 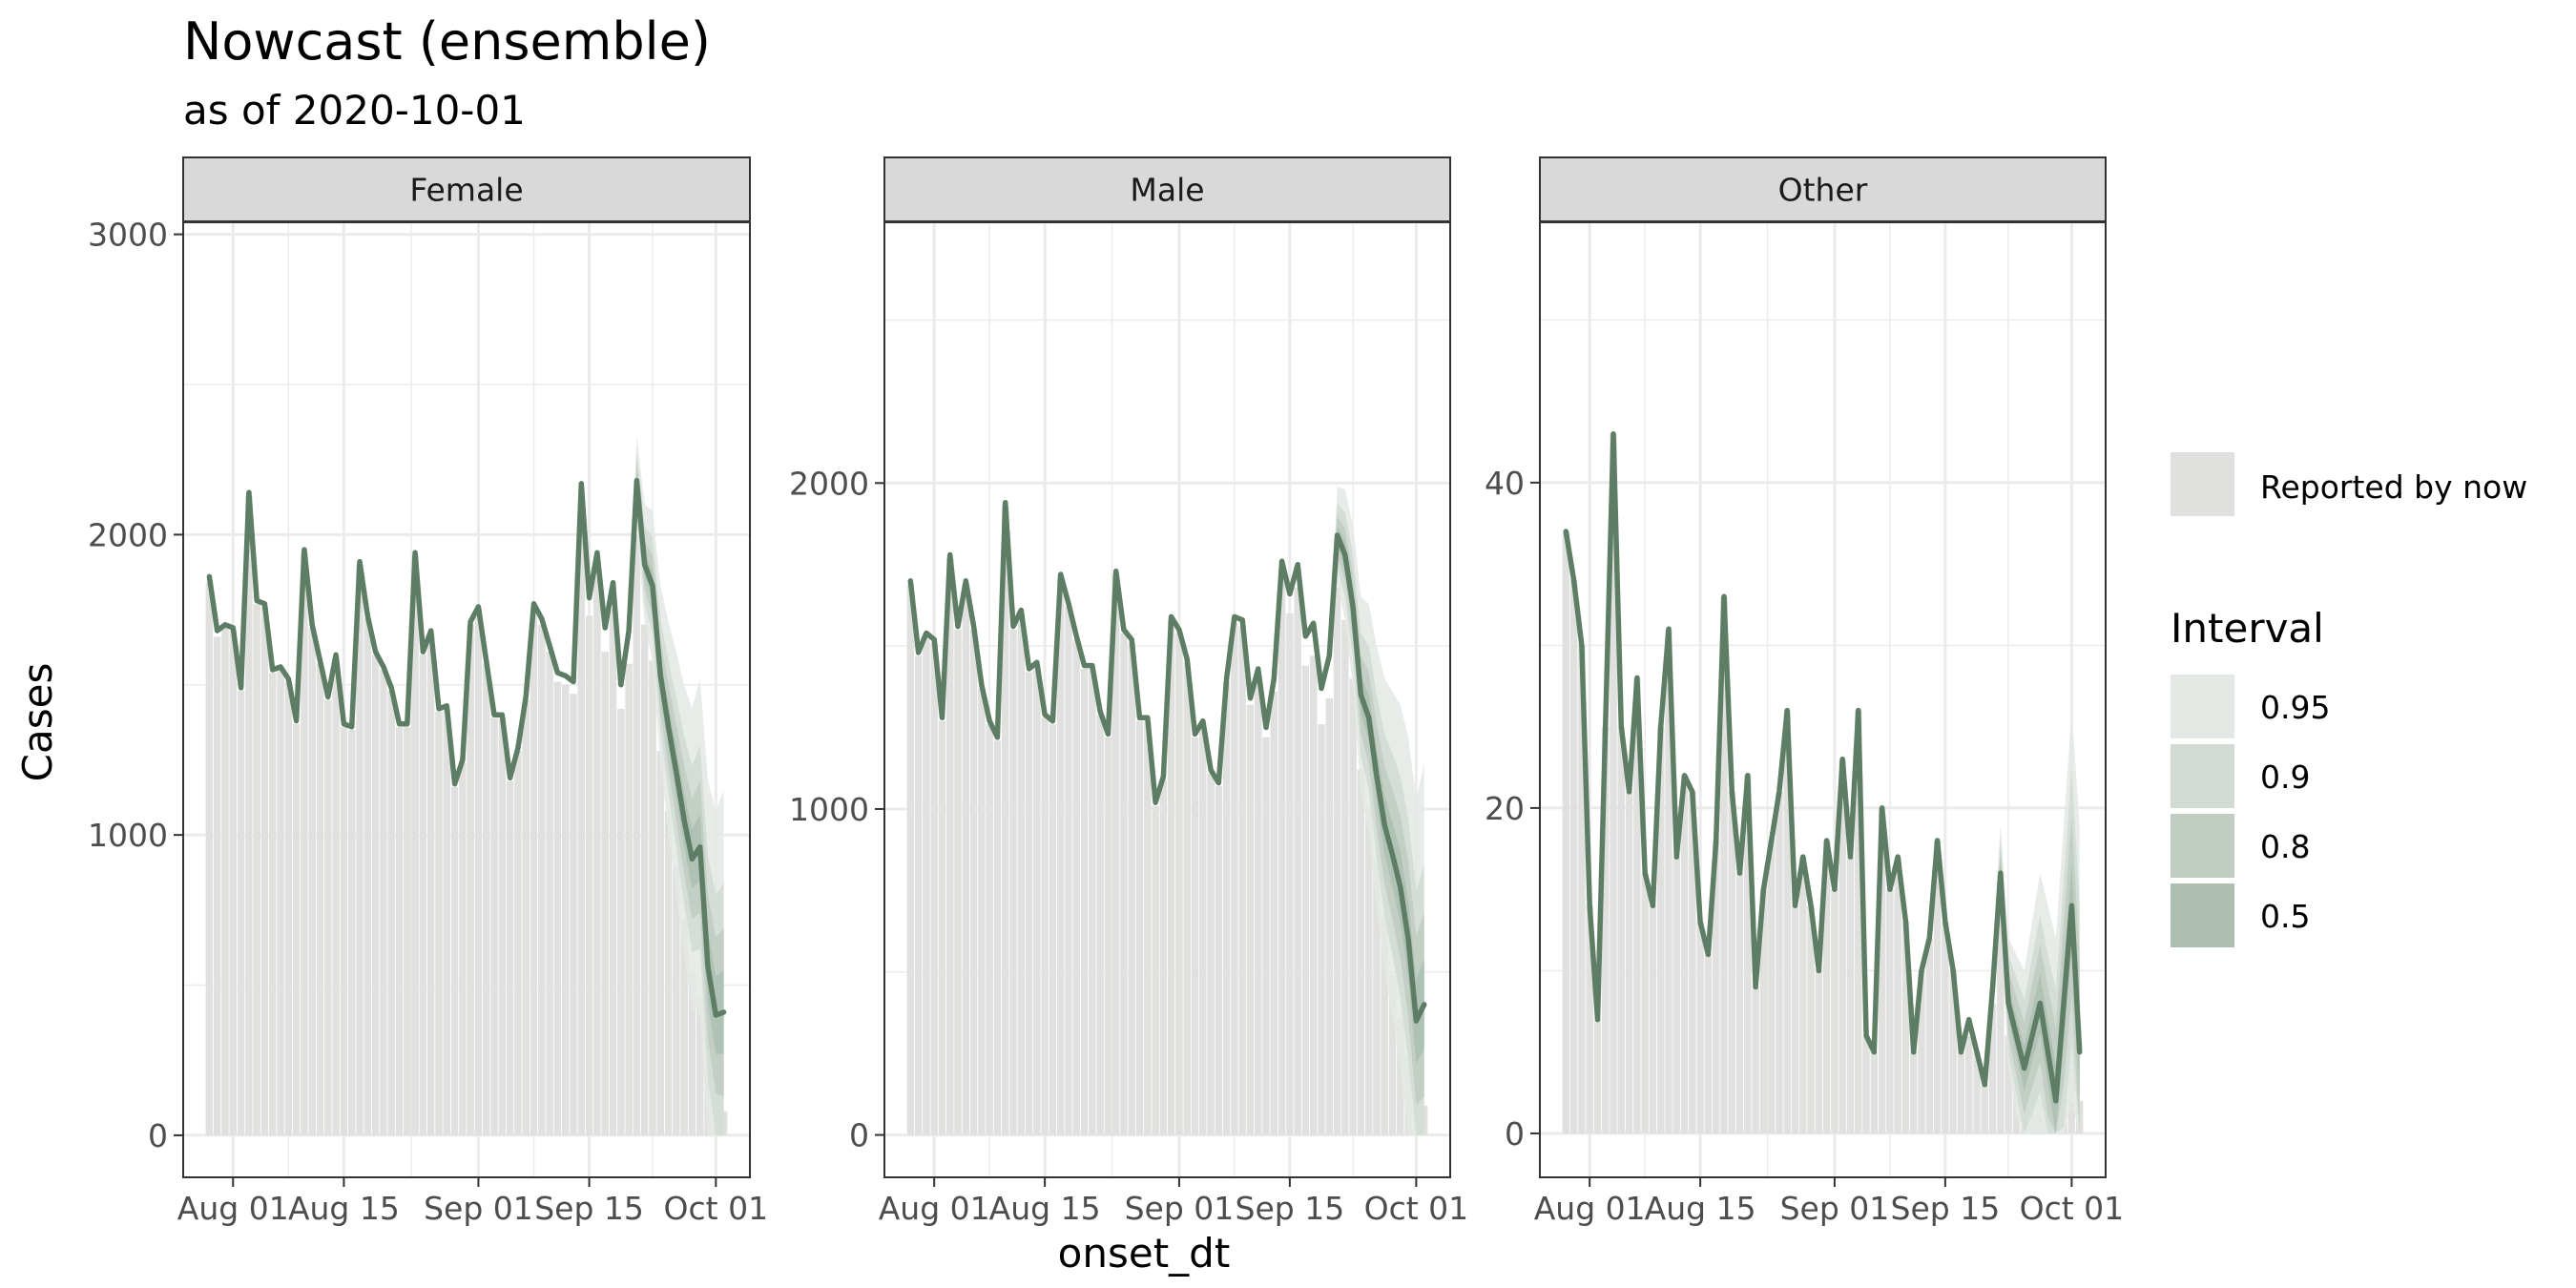 I want to click on y-axis-title: Cases, so click(x=37, y=722).